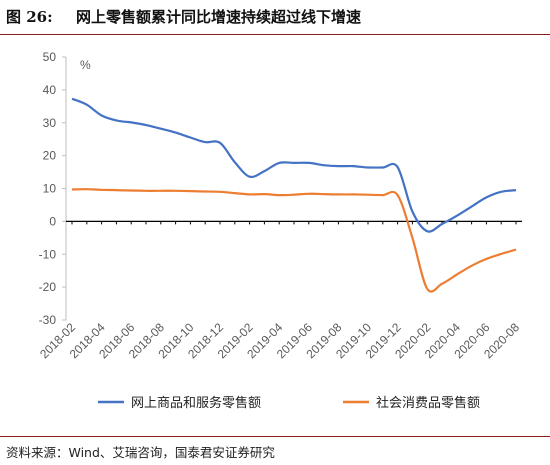 The width and height of the screenshot is (550, 465). Describe the element at coordinates (48, 320) in the screenshot. I see `y-tick-label: -30` at that location.